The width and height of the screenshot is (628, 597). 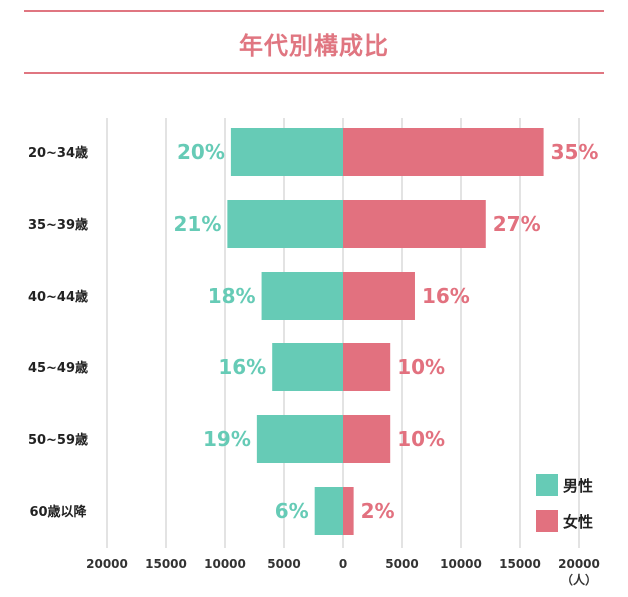 What do you see at coordinates (575, 152) in the screenshot?
I see `female-percent-label: 35%` at bounding box center [575, 152].